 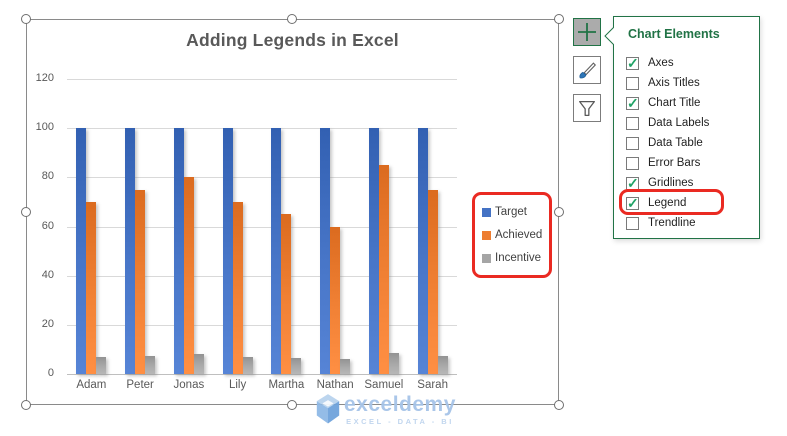 I want to click on error-bars-checkbox, so click(x=632, y=163).